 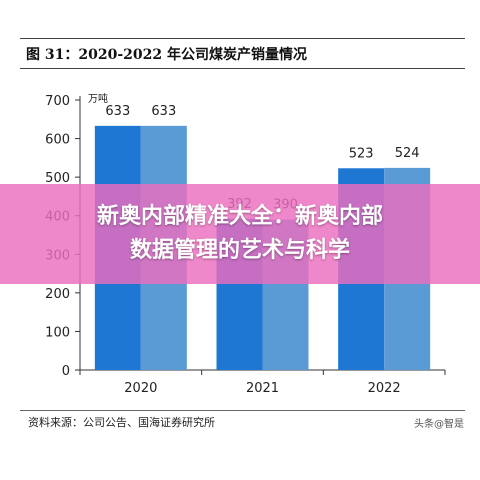 What do you see at coordinates (57, 332) in the screenshot?
I see `y-tick-label: 100` at bounding box center [57, 332].